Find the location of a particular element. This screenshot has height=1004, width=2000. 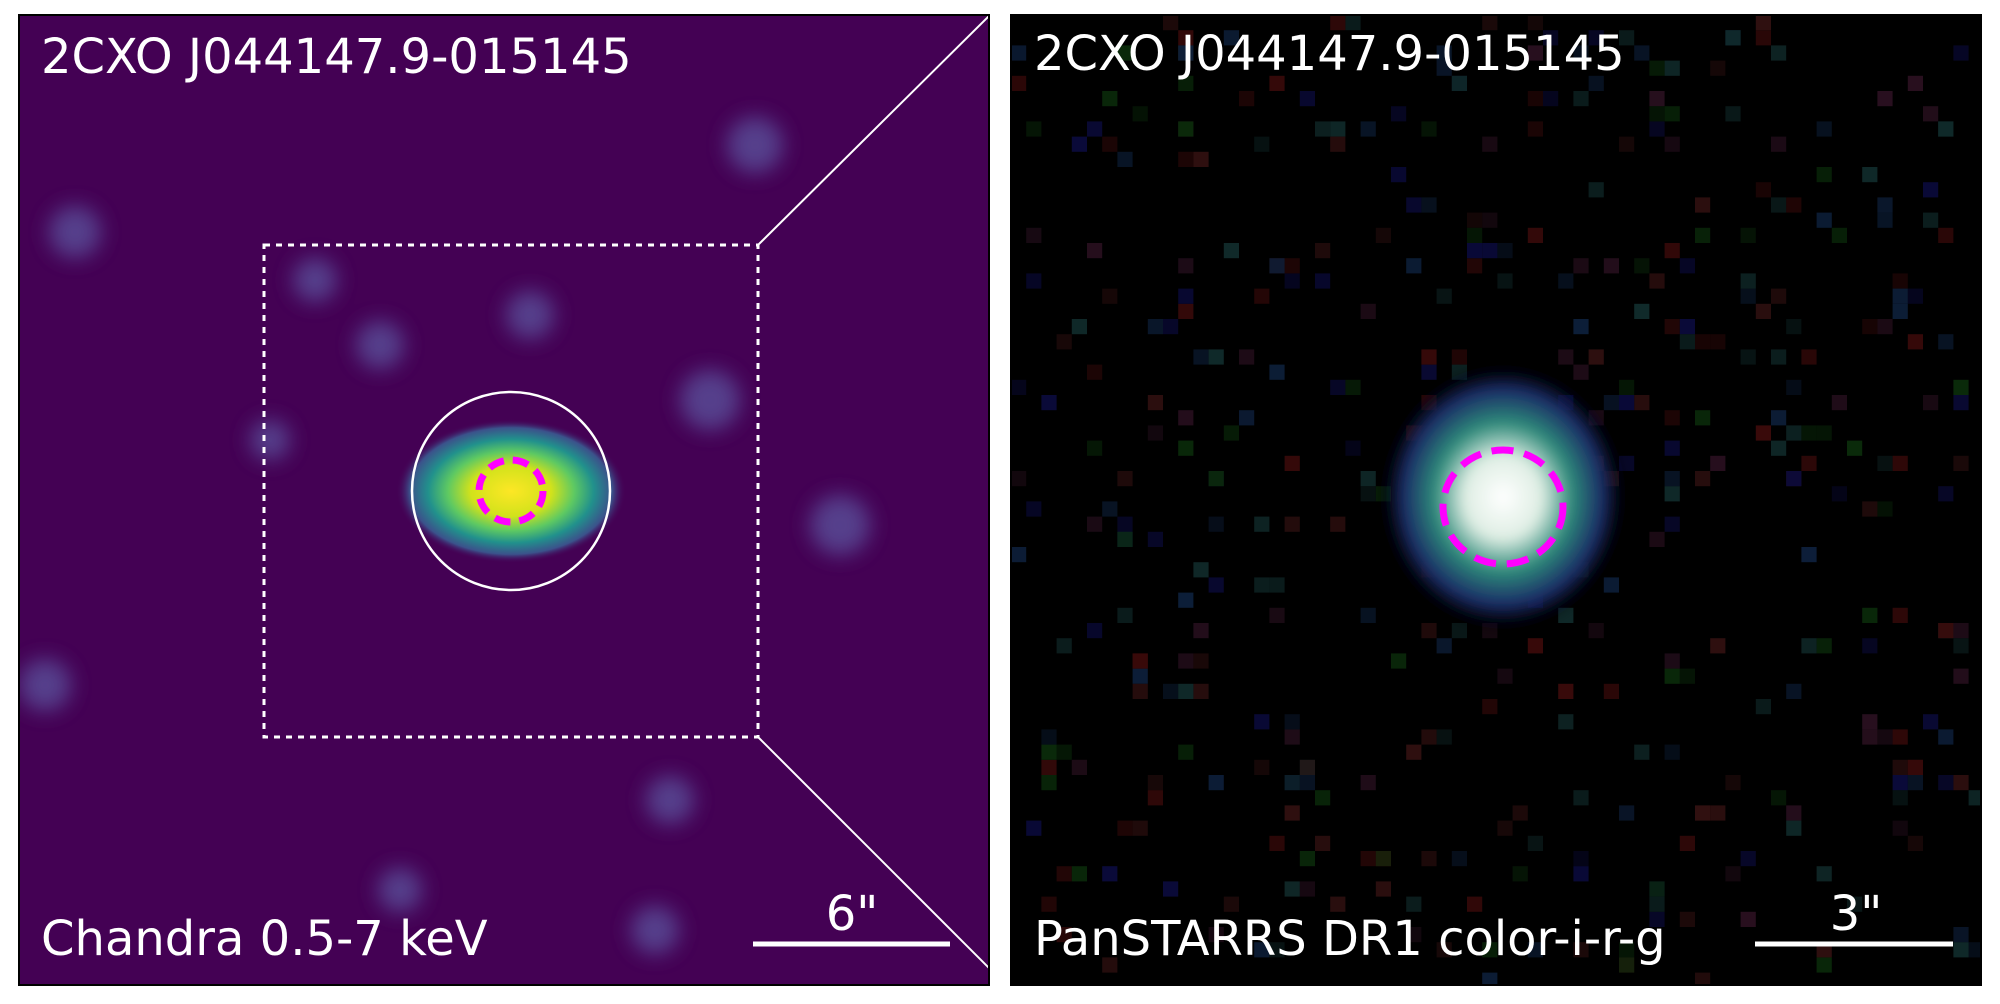

optical-source is located at coordinates (1503, 497).